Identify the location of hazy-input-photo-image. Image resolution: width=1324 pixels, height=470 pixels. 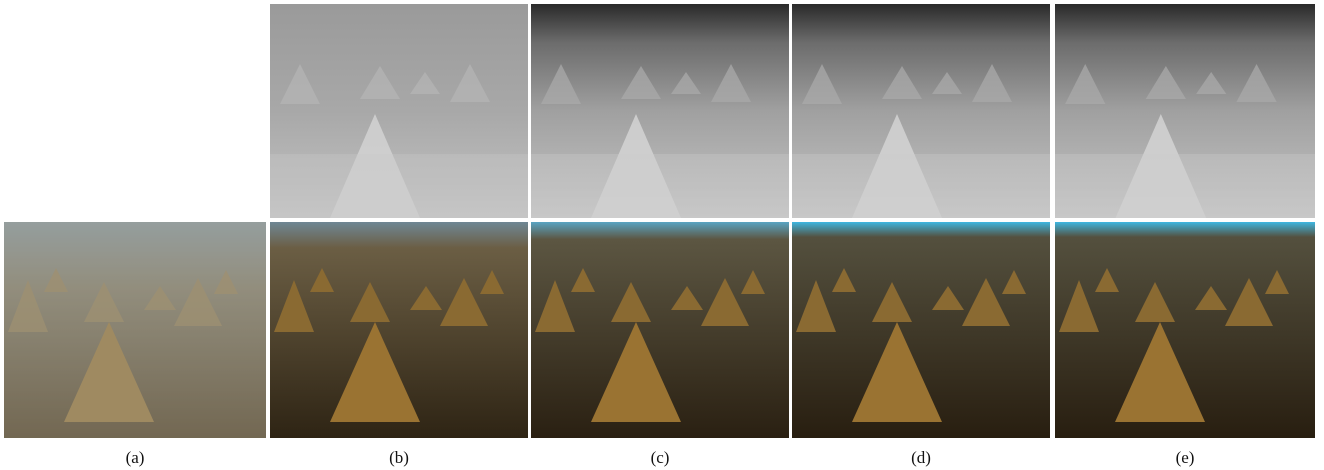
(135, 330).